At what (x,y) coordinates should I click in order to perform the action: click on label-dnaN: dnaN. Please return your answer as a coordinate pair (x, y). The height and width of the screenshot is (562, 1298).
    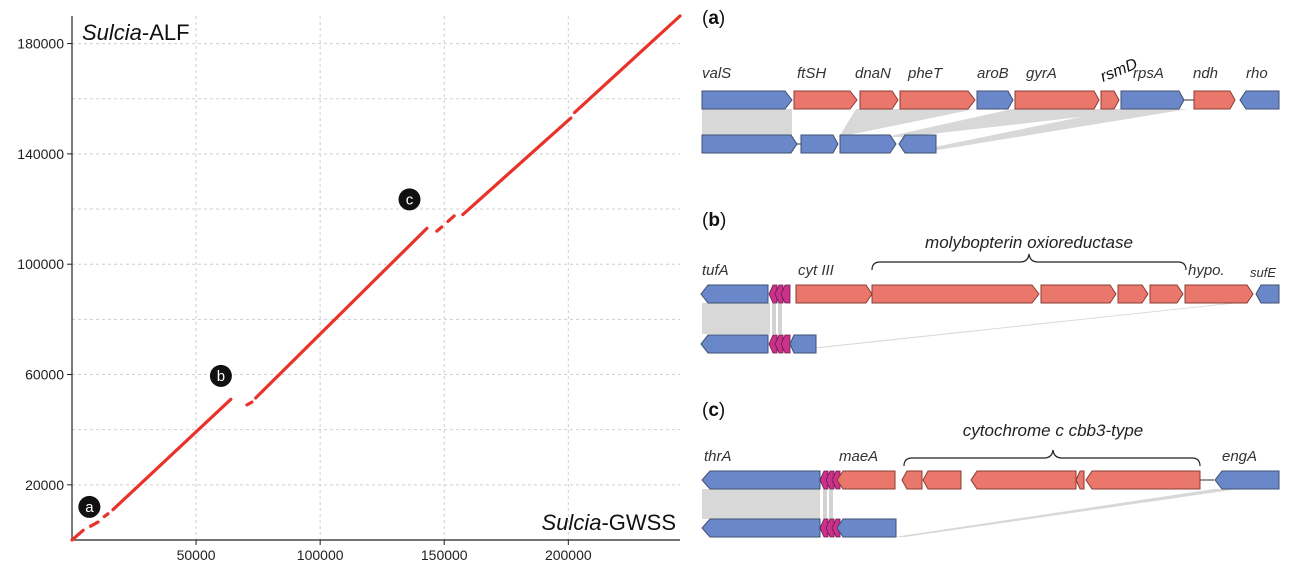
    Looking at the image, I should click on (873, 73).